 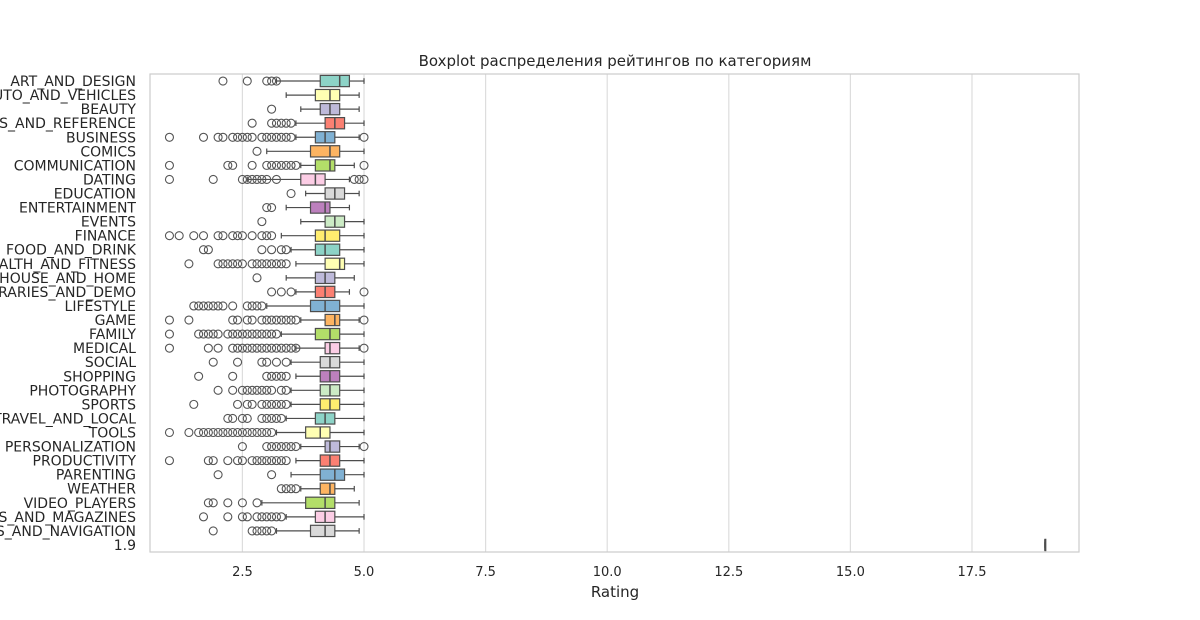 I want to click on category-label: PHOTOGRAPHY, so click(x=82, y=391).